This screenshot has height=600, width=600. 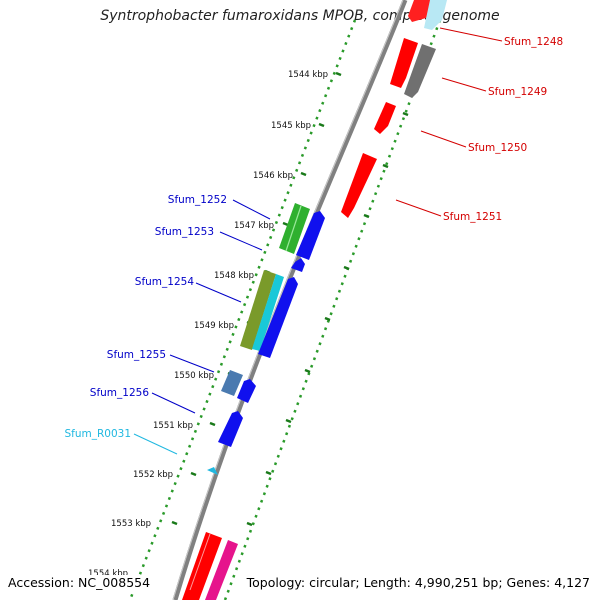 I want to click on tick-label: 1554 kbp, so click(x=108, y=574).